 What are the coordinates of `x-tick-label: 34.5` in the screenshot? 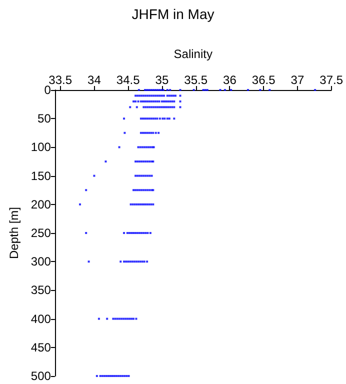 It's located at (128, 80).